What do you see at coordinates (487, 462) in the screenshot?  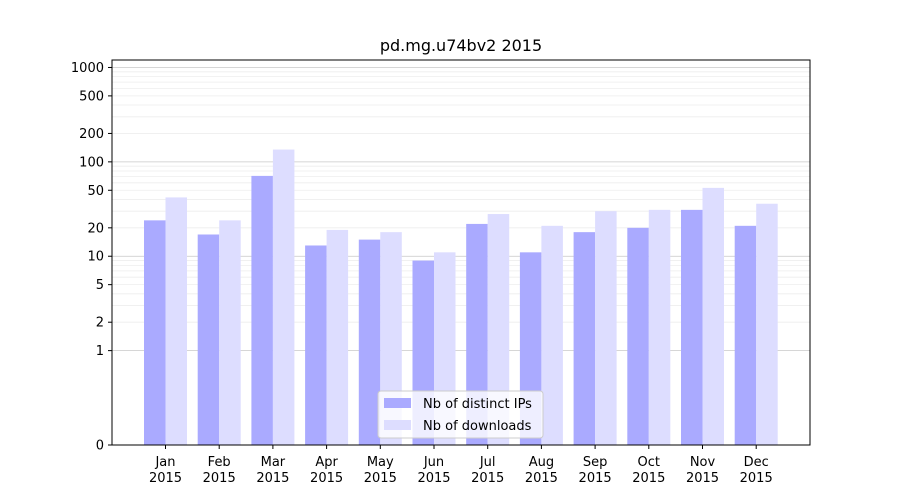 I see `x-tick-label-month: Jul` at bounding box center [487, 462].